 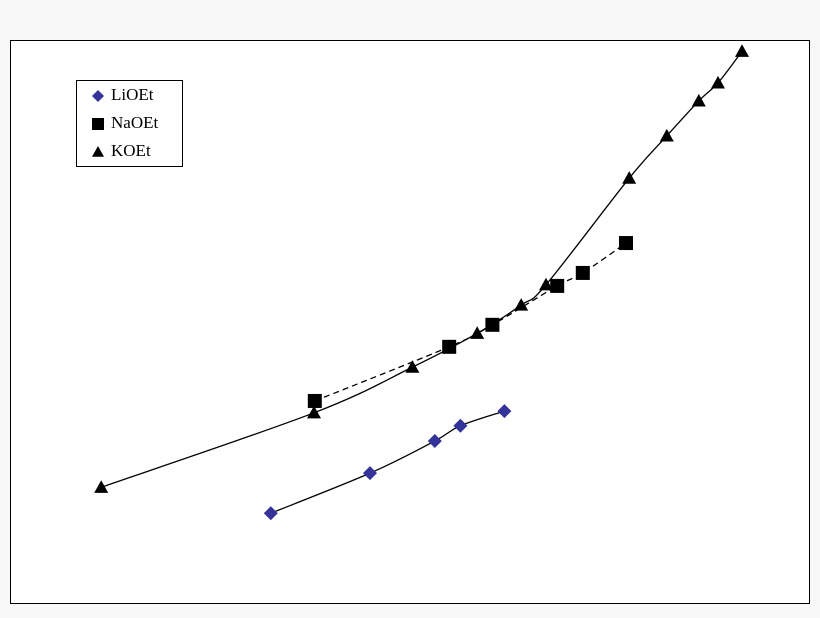 What do you see at coordinates (131, 150) in the screenshot?
I see `legend-label: KOEt` at bounding box center [131, 150].